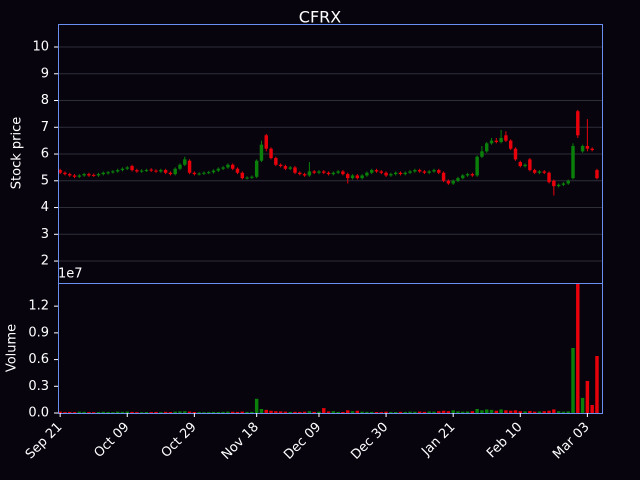 Image resolution: width=640 pixels, height=480 pixels. I want to click on y-tick-label: 7, so click(45, 127).